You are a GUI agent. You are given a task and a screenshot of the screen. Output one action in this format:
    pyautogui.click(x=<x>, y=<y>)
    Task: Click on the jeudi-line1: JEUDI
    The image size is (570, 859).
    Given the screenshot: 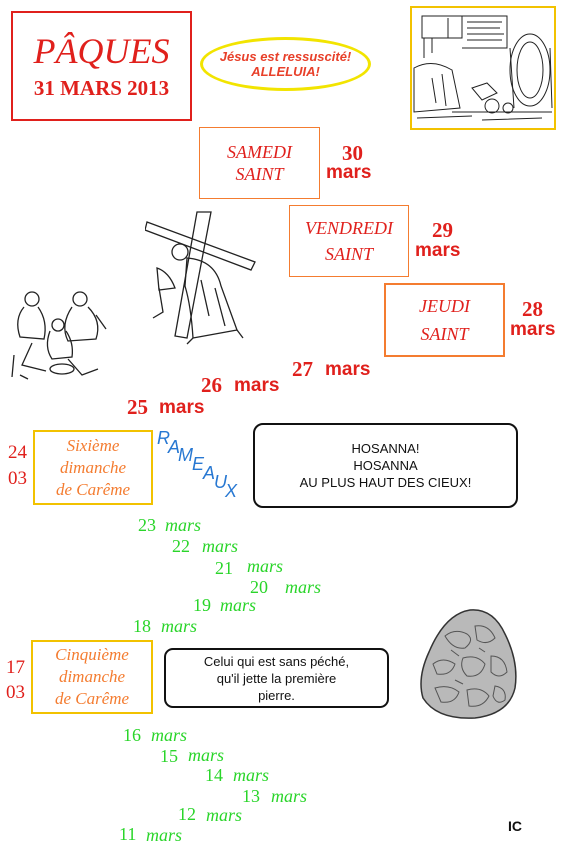 What is the action you would take?
    pyautogui.click(x=444, y=306)
    